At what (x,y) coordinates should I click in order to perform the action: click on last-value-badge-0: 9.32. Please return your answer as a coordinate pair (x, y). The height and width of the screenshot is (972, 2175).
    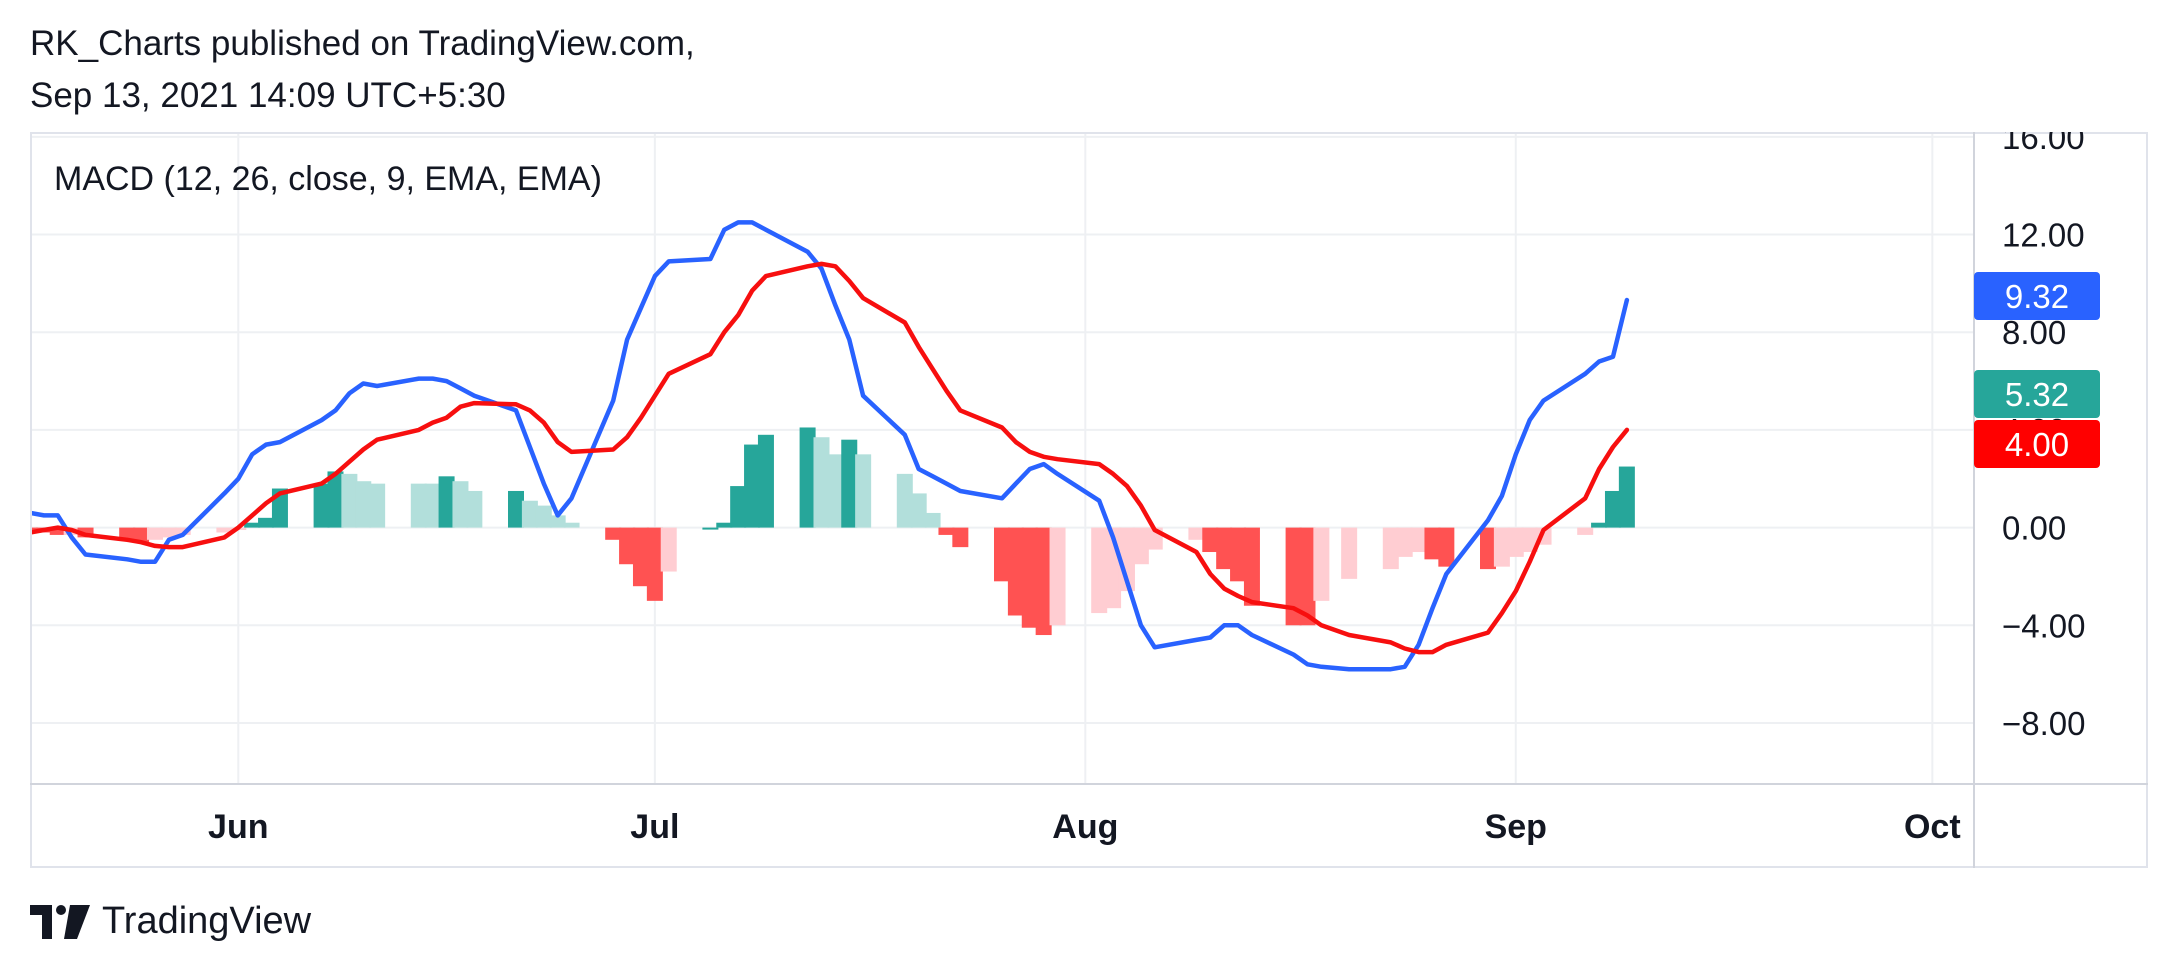
    Looking at the image, I should click on (2037, 296).